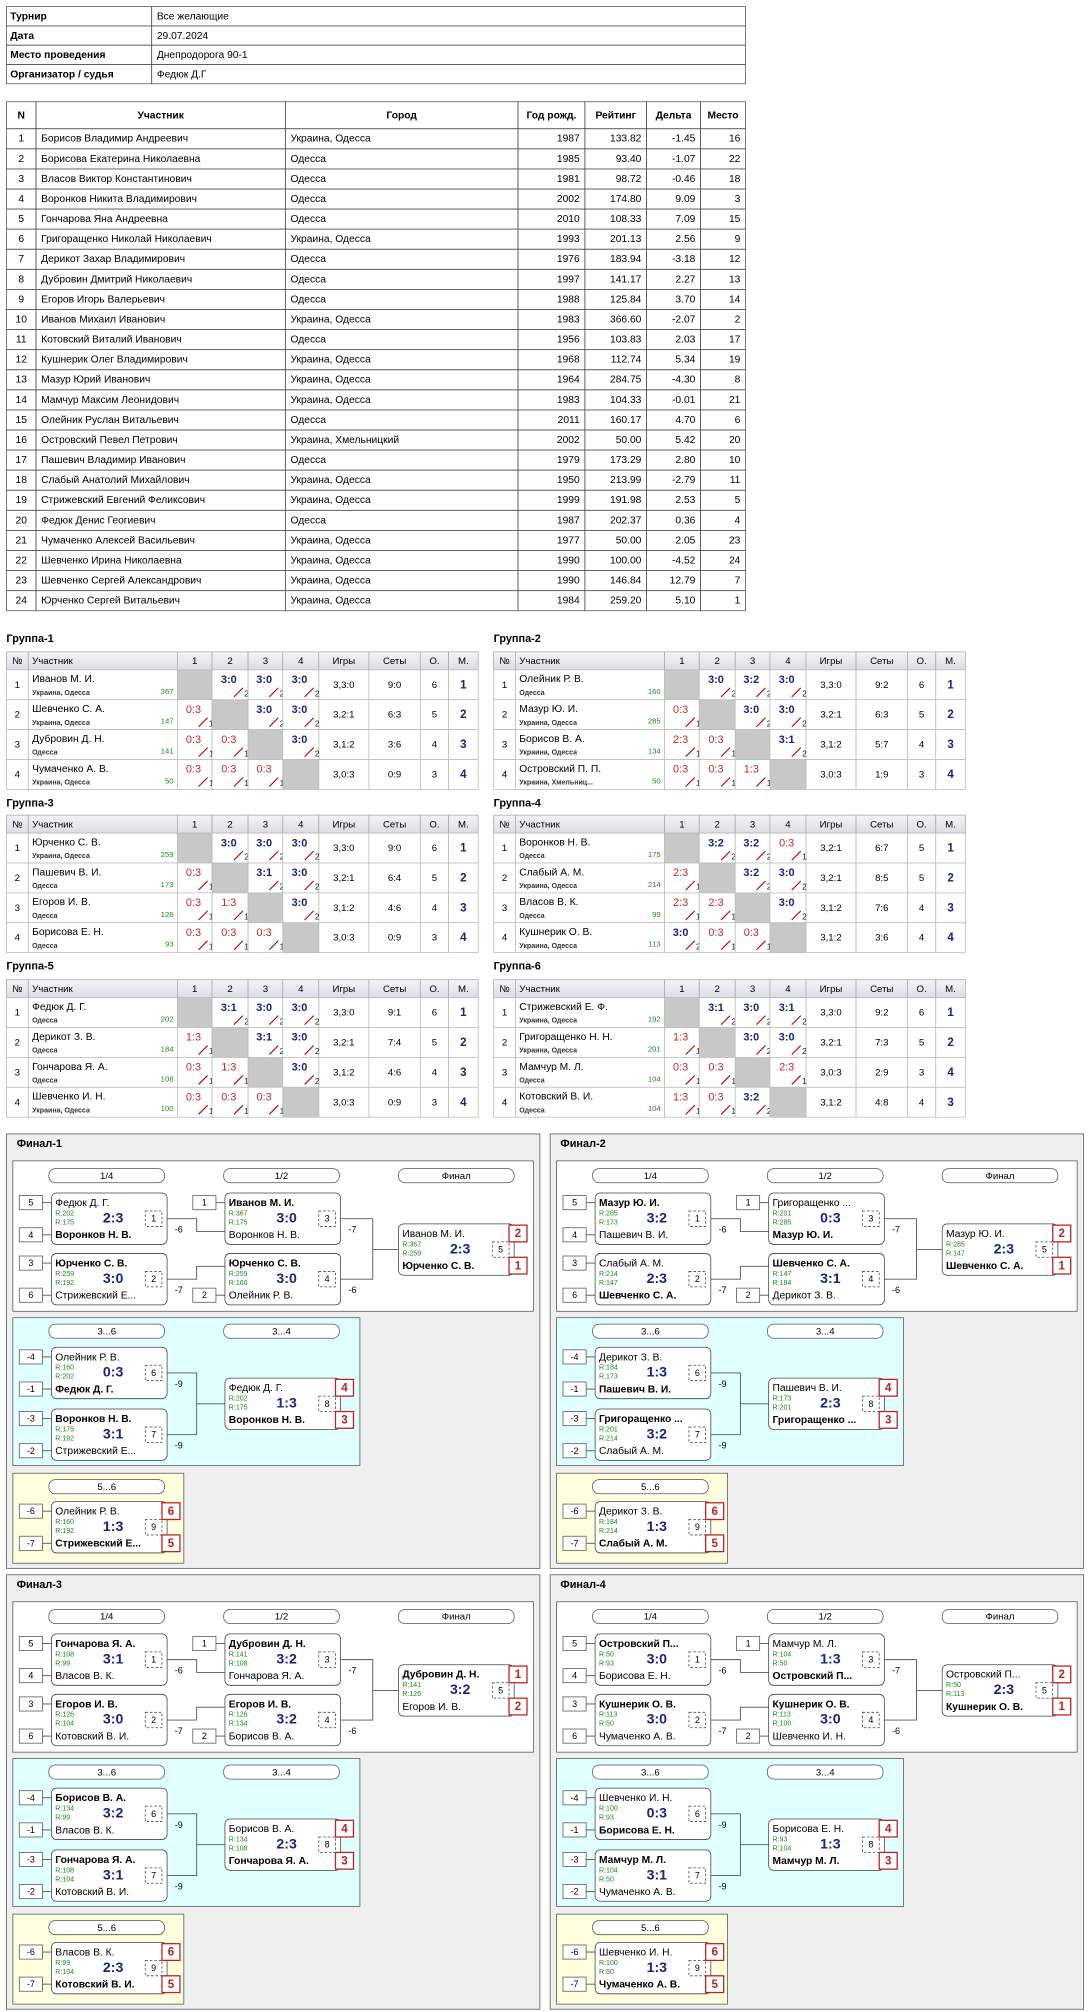 This screenshot has width=1090, height=2012. Describe the element at coordinates (463, 661) in the screenshot. I see `group-header: М.` at that location.